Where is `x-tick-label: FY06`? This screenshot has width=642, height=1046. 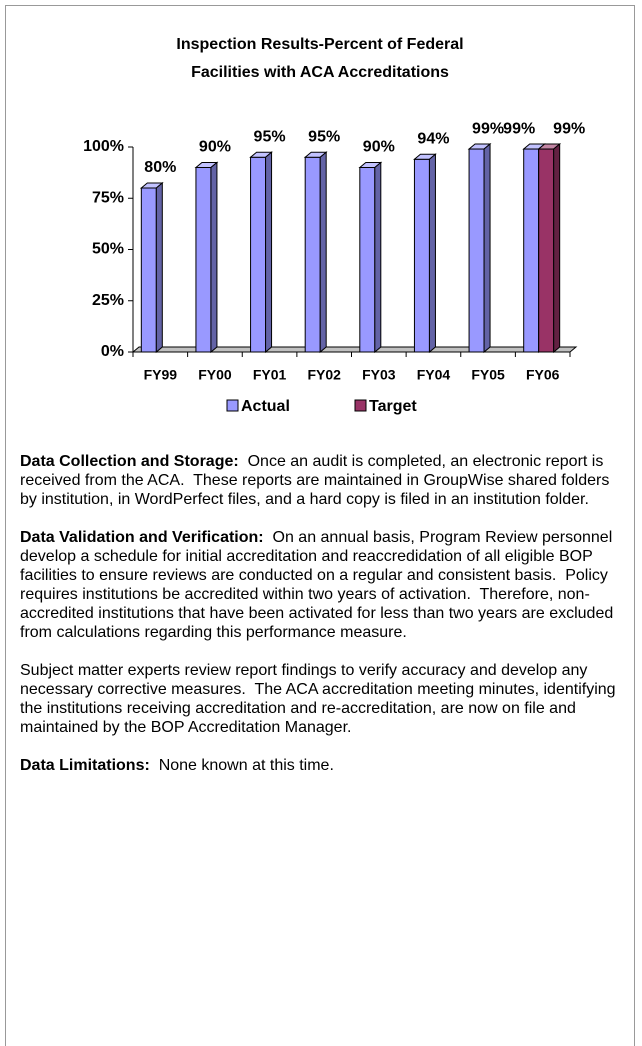 x-tick-label: FY06 is located at coordinates (543, 375).